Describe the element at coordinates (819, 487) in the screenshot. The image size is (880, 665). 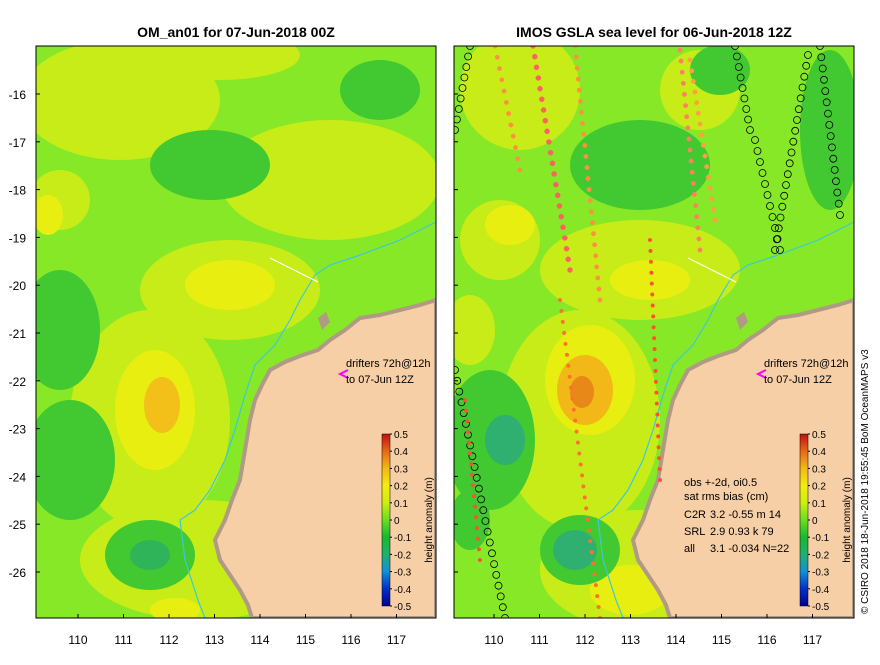
I see `colorbar-tick-label: 0.2` at that location.